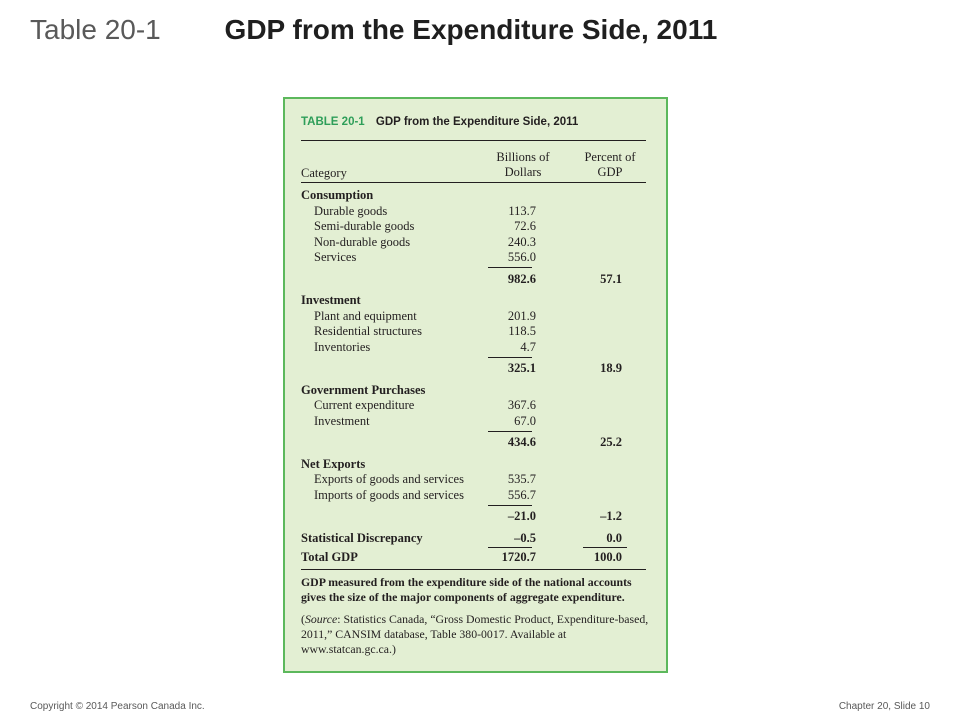 This screenshot has height=720, width=960. I want to click on subtotal-row: 434.6 25.2, so click(473, 442).